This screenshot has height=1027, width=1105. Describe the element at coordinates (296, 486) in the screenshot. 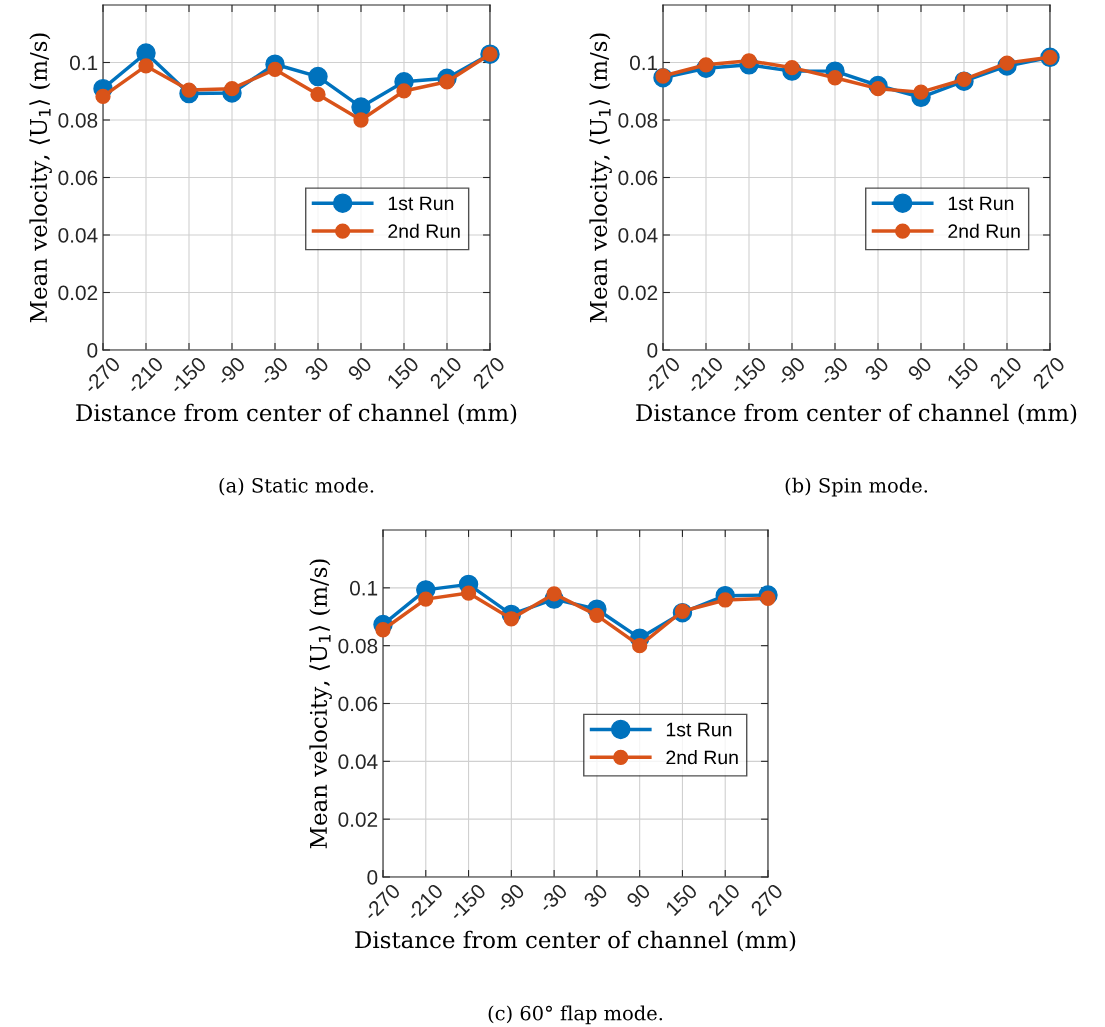

I see `text: (a) Static mode.` at that location.